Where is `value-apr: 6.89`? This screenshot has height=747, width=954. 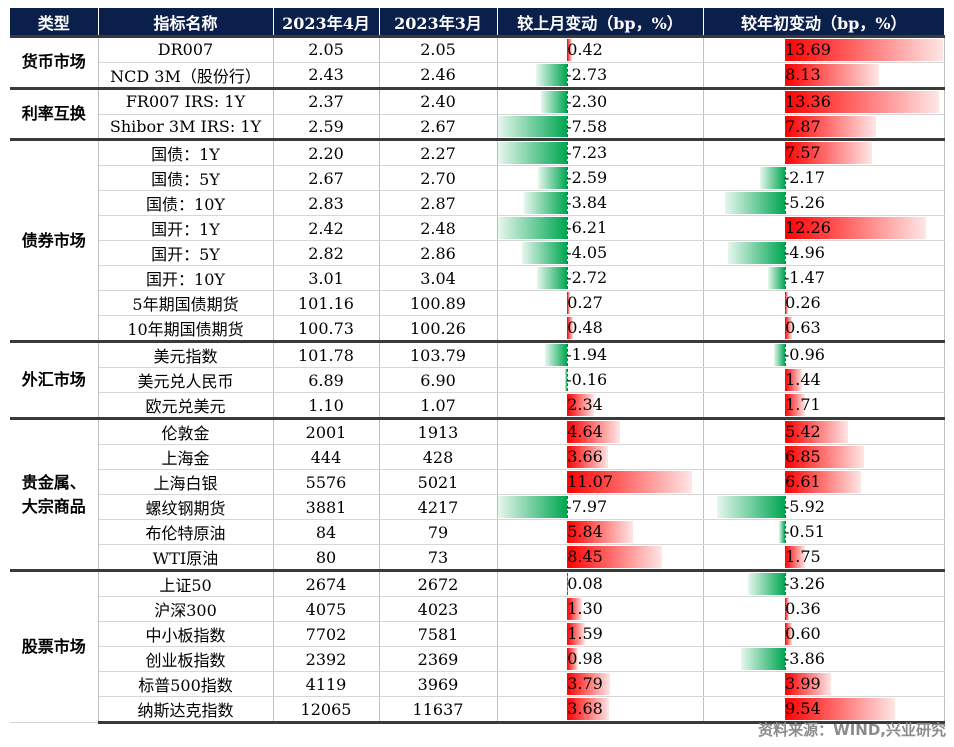 value-apr: 6.89 is located at coordinates (326, 380).